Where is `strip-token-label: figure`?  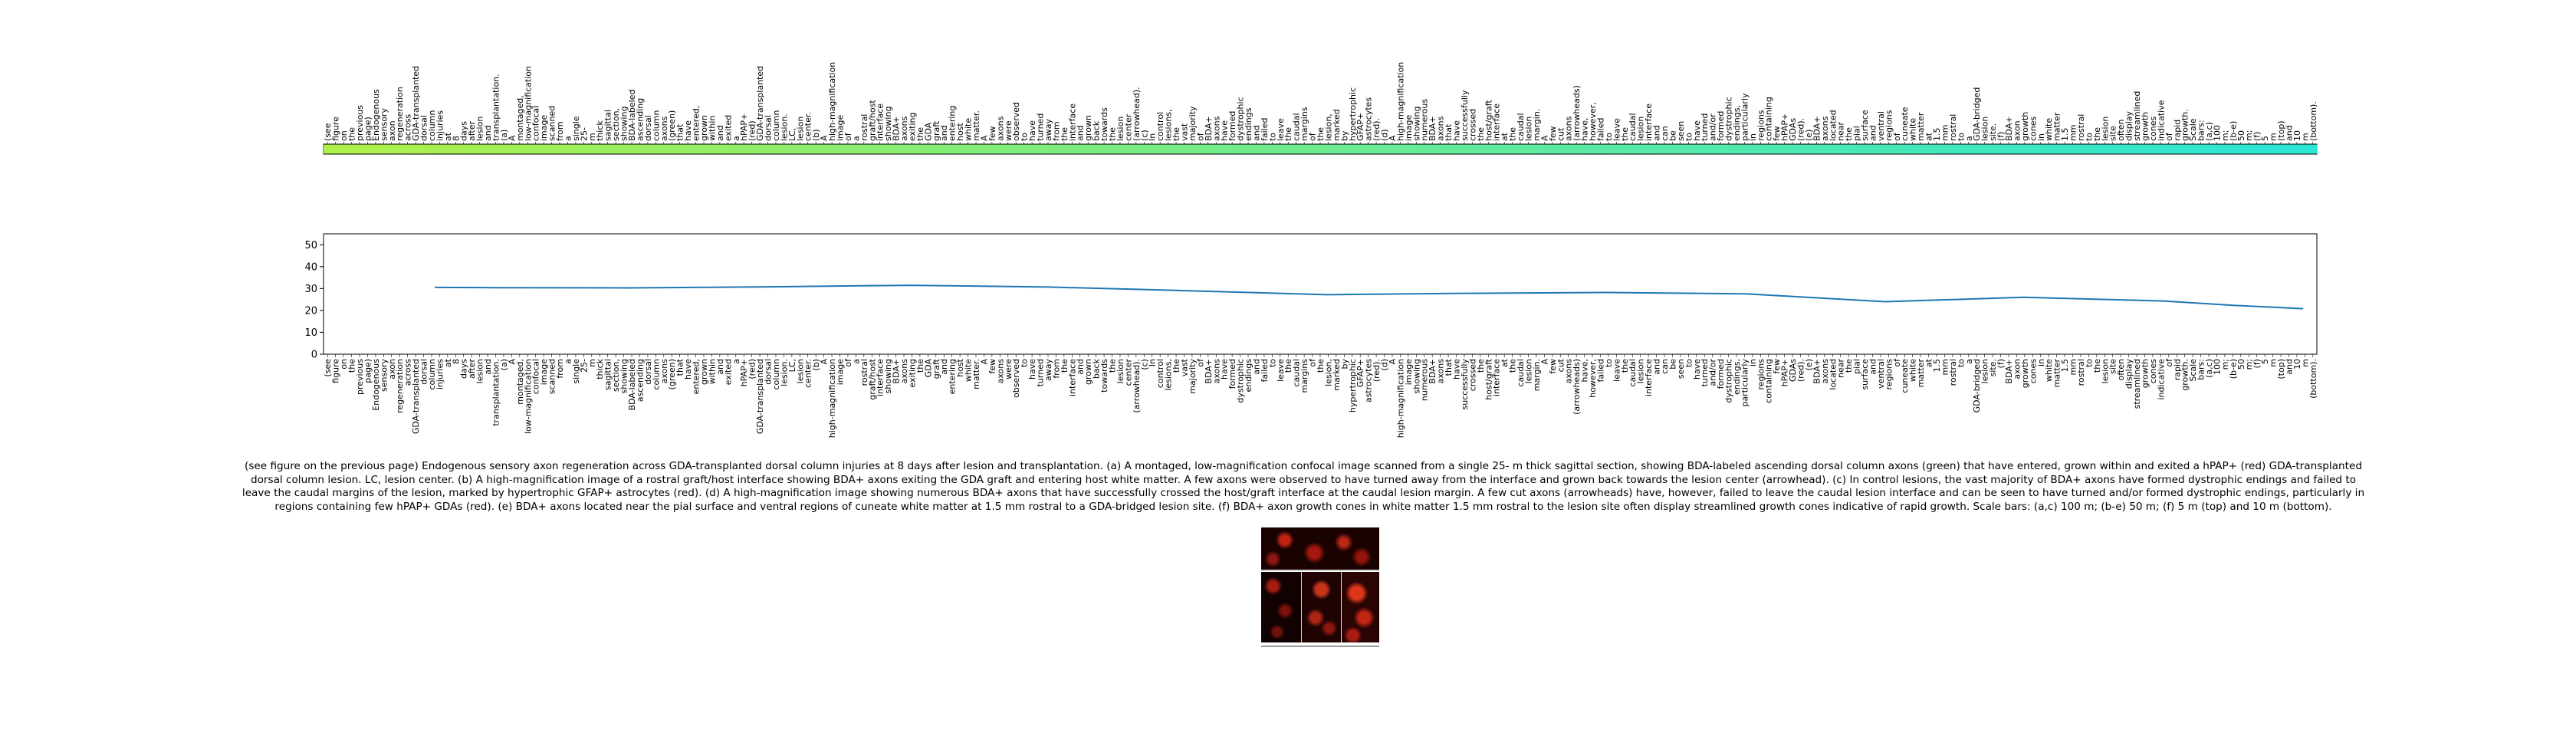
strip-token-label: figure is located at coordinates (336, 129).